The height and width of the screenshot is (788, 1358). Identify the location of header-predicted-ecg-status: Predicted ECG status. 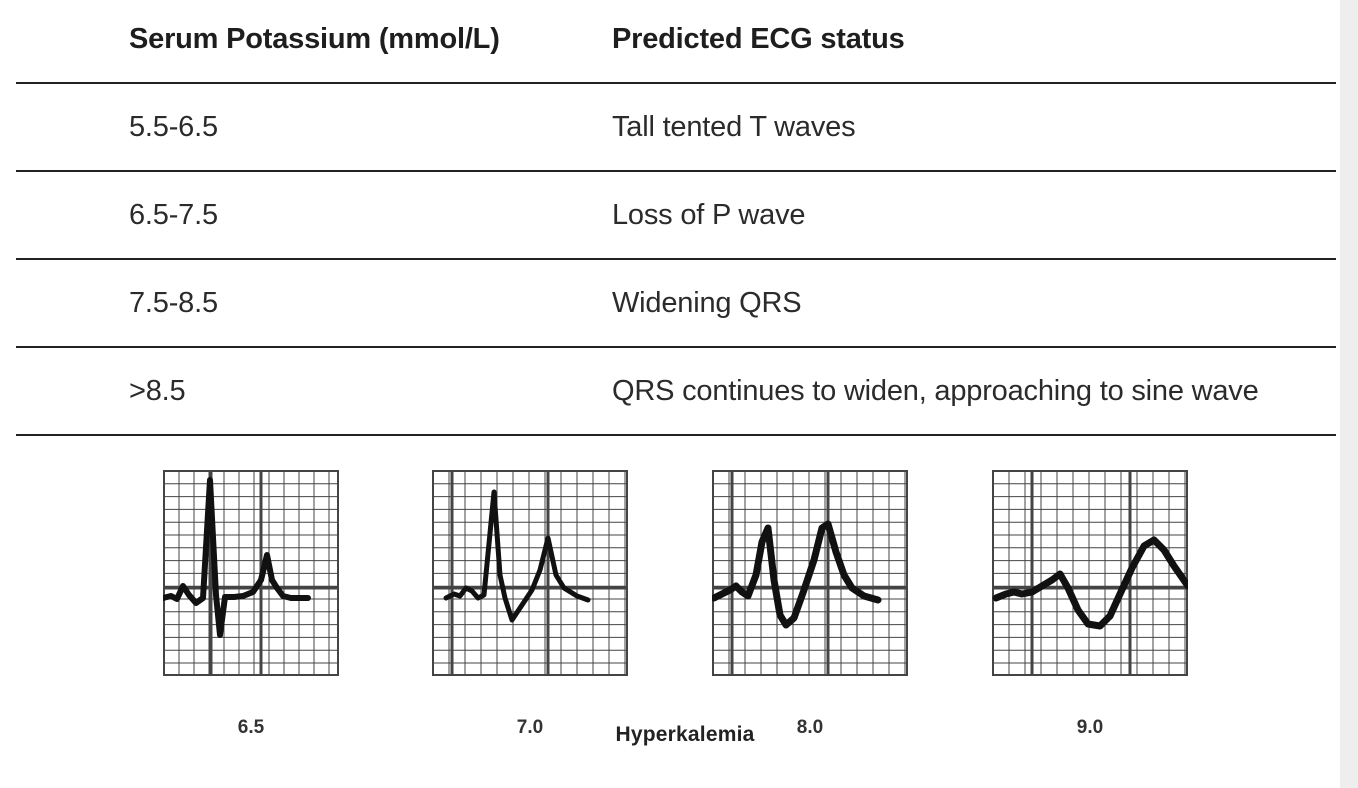
(758, 38).